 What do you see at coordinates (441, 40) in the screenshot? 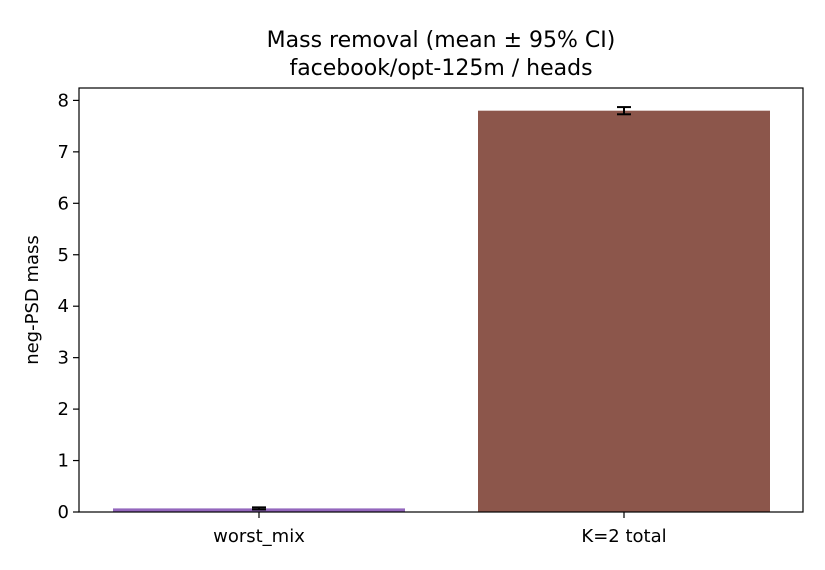
I see `chart-title-line-1: Mass removal (mean ± 95% CI)` at bounding box center [441, 40].